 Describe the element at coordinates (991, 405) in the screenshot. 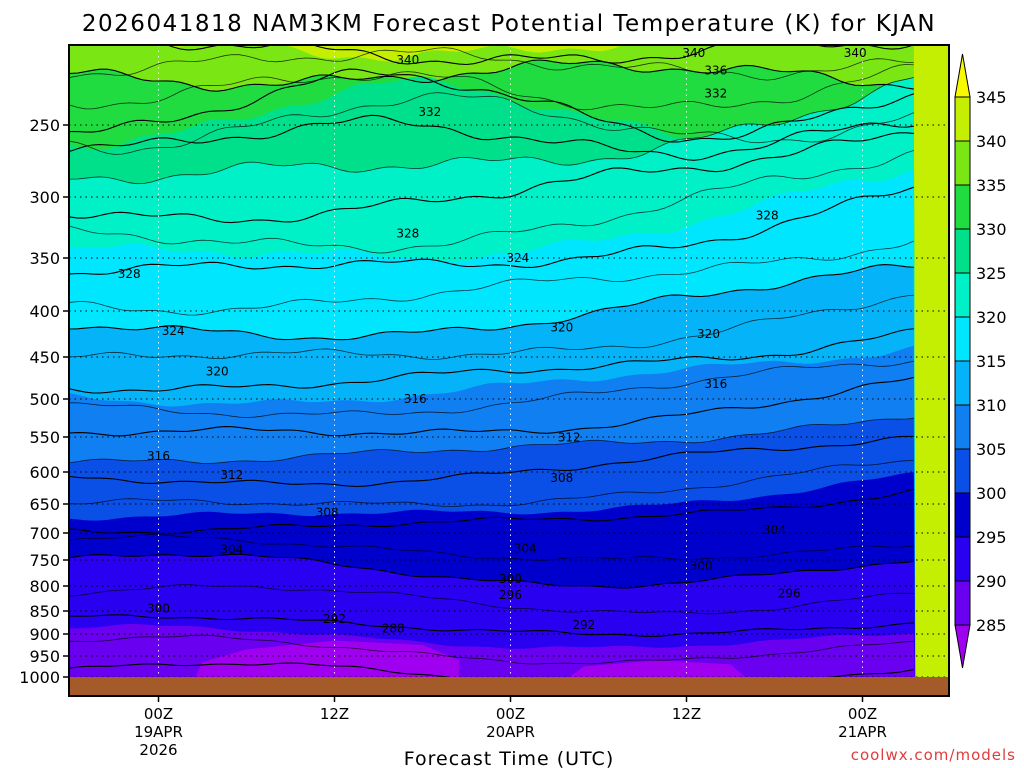

I see `colorbar-label: 310` at that location.